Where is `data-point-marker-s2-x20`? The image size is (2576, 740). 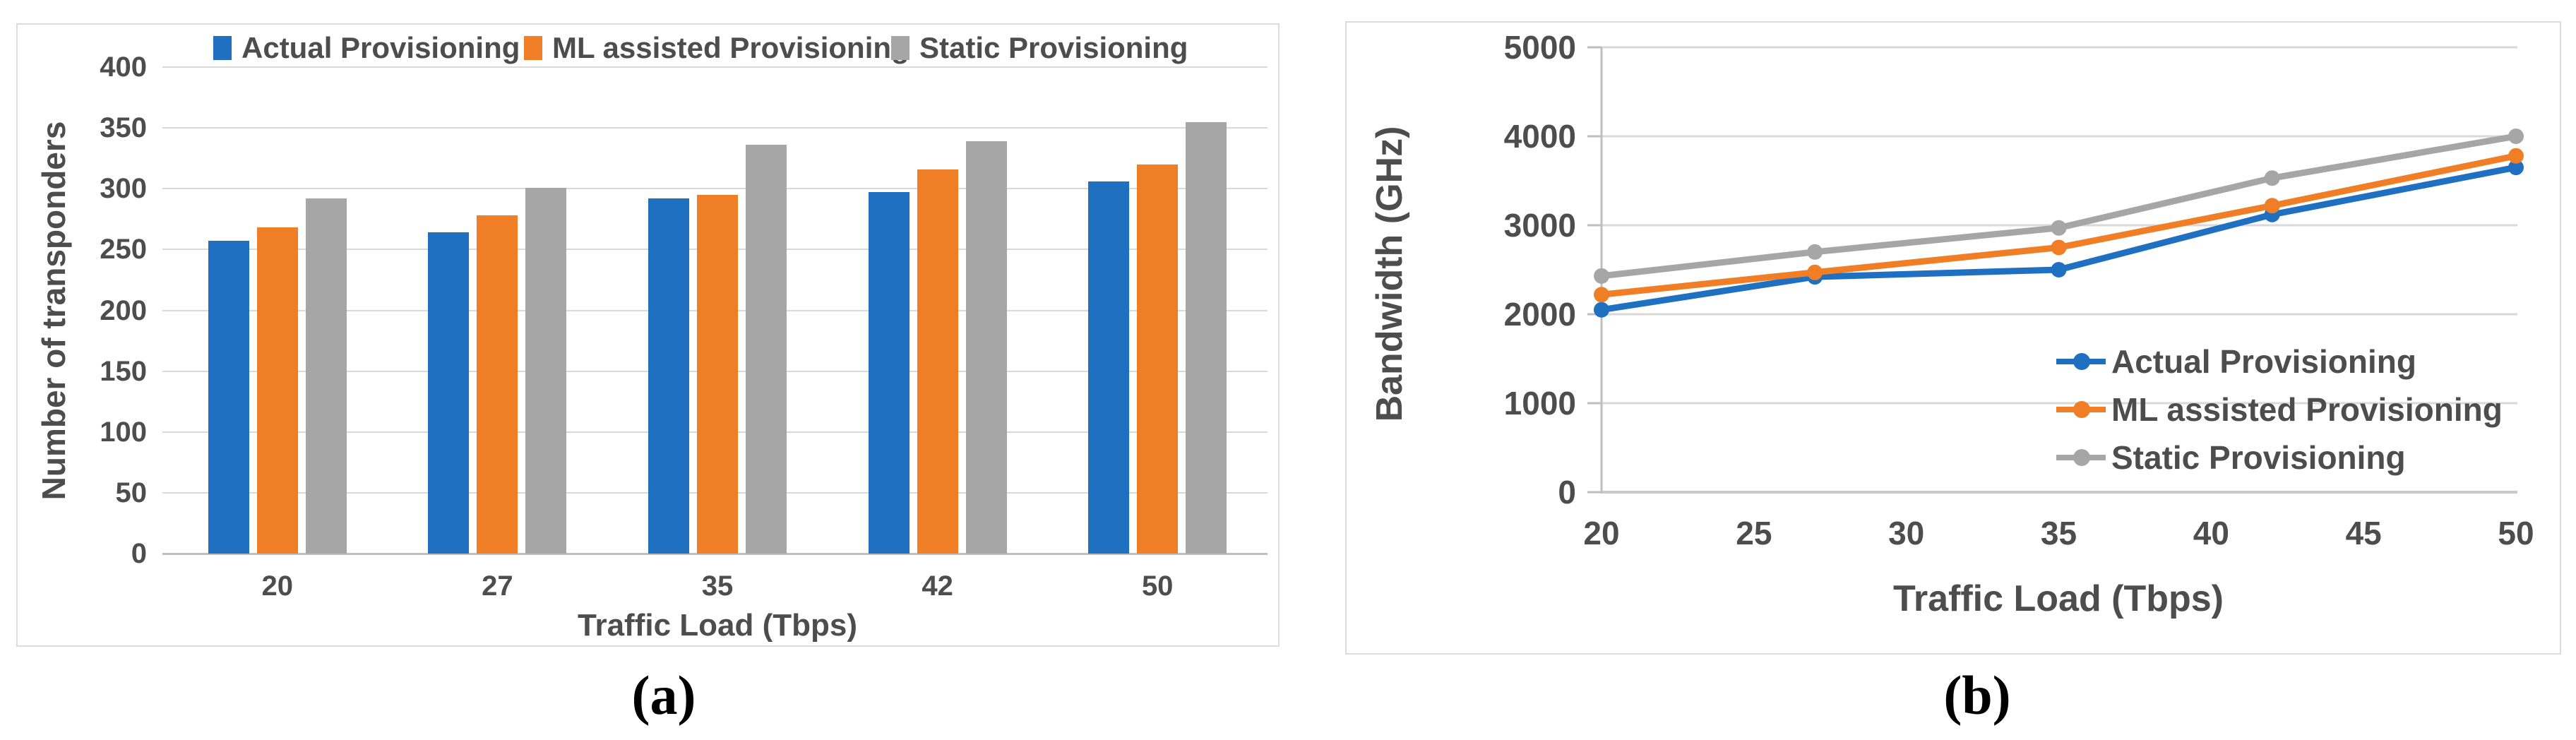
data-point-marker-s2-x20 is located at coordinates (1601, 276).